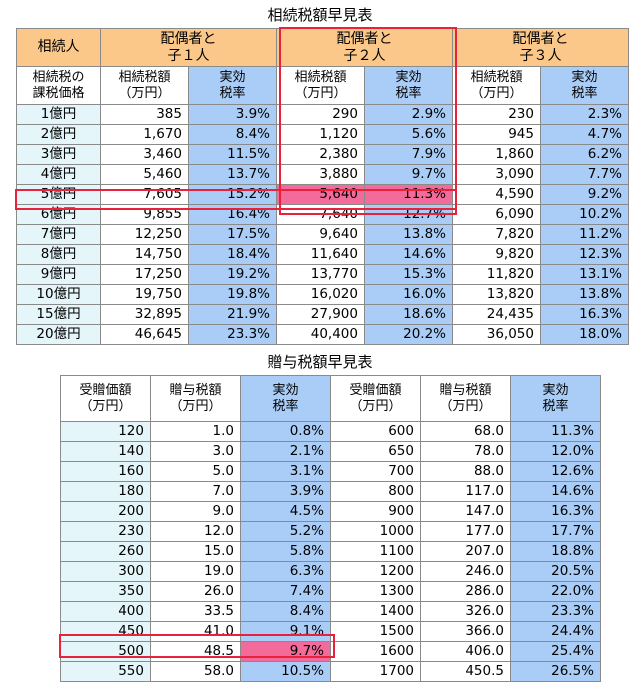  Describe the element at coordinates (58, 154) in the screenshot. I see `taxable-value-cell: 3億円` at that location.